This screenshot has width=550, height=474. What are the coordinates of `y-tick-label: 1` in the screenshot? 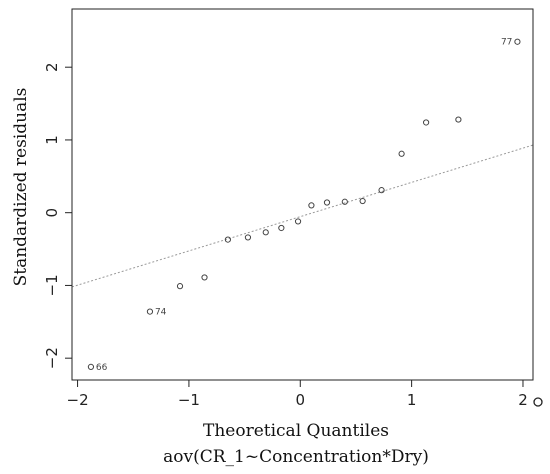 It's located at (52, 140).